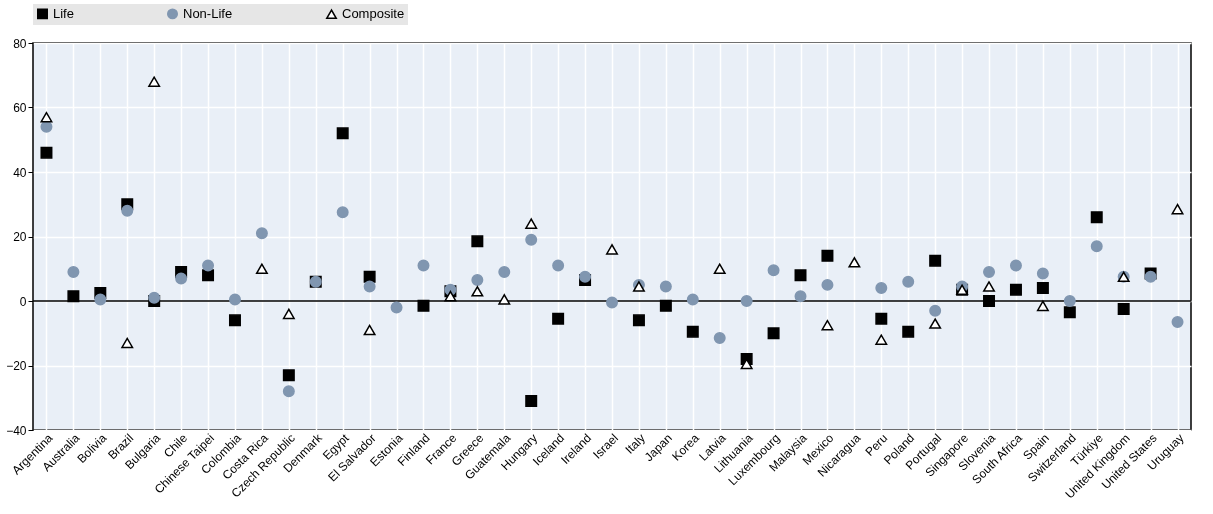  Describe the element at coordinates (373, 14) in the screenshot. I see `legend-label: Composite` at that location.